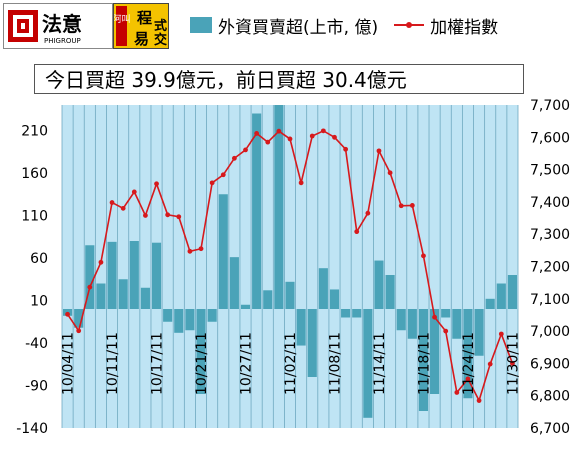 The width and height of the screenshot is (584, 451). Describe the element at coordinates (39, 302) in the screenshot. I see `left-axis-tick-label: 10` at that location.